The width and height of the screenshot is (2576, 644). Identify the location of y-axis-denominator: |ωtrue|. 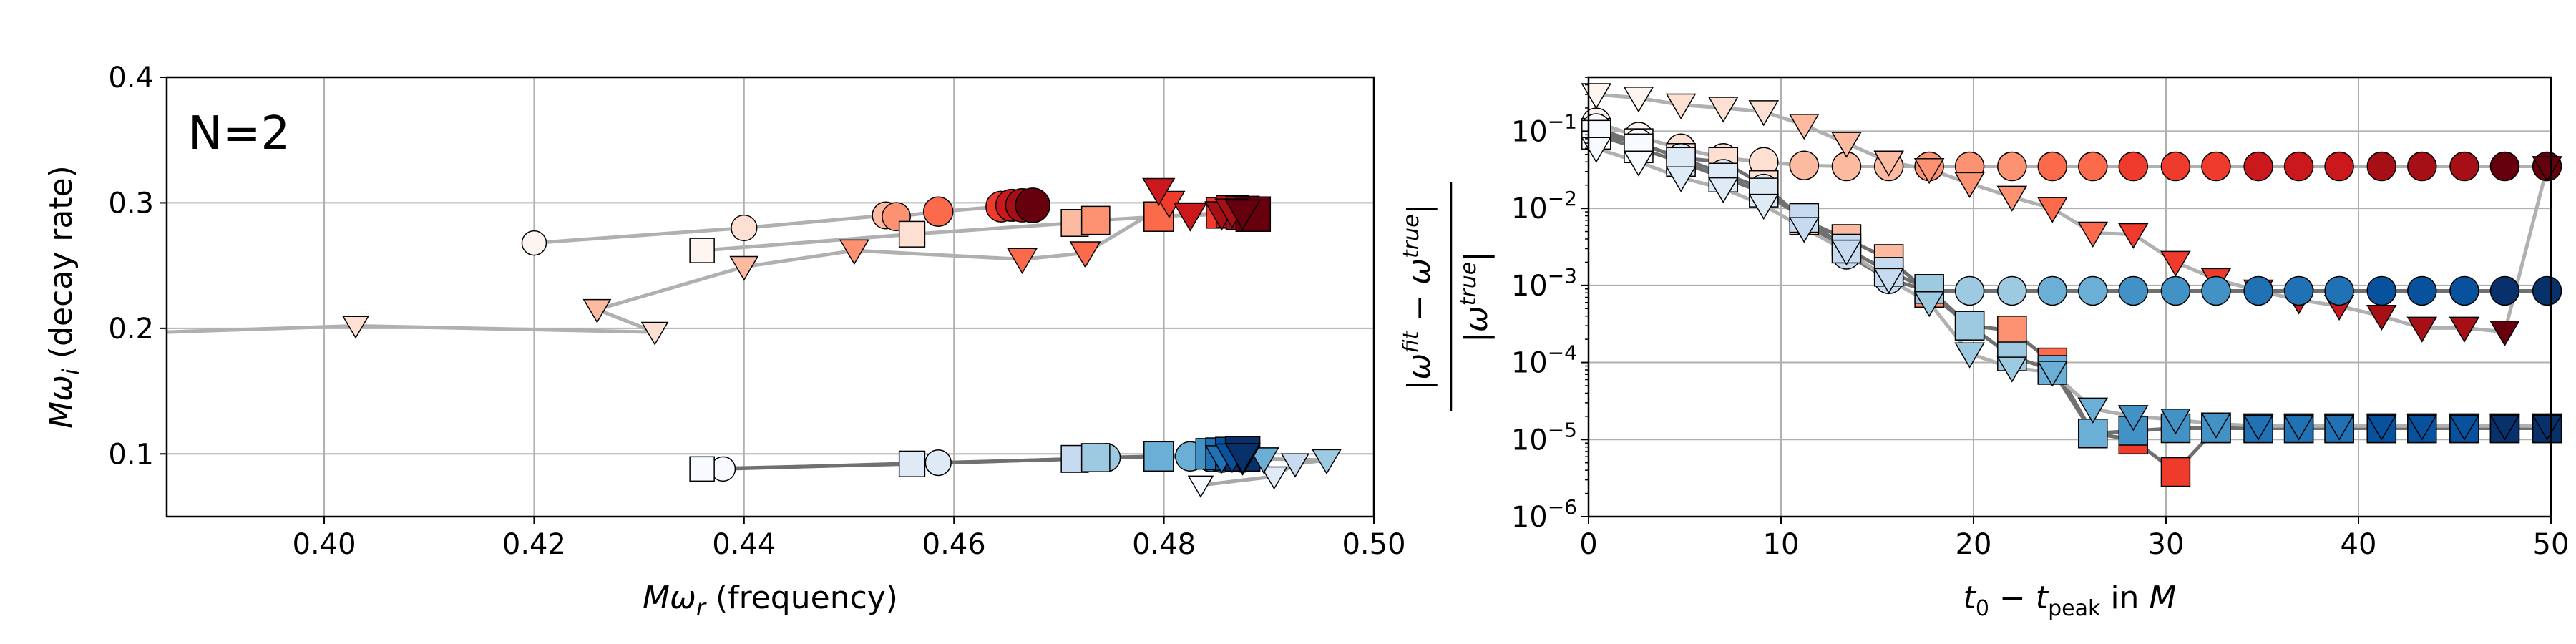
(1475, 297).